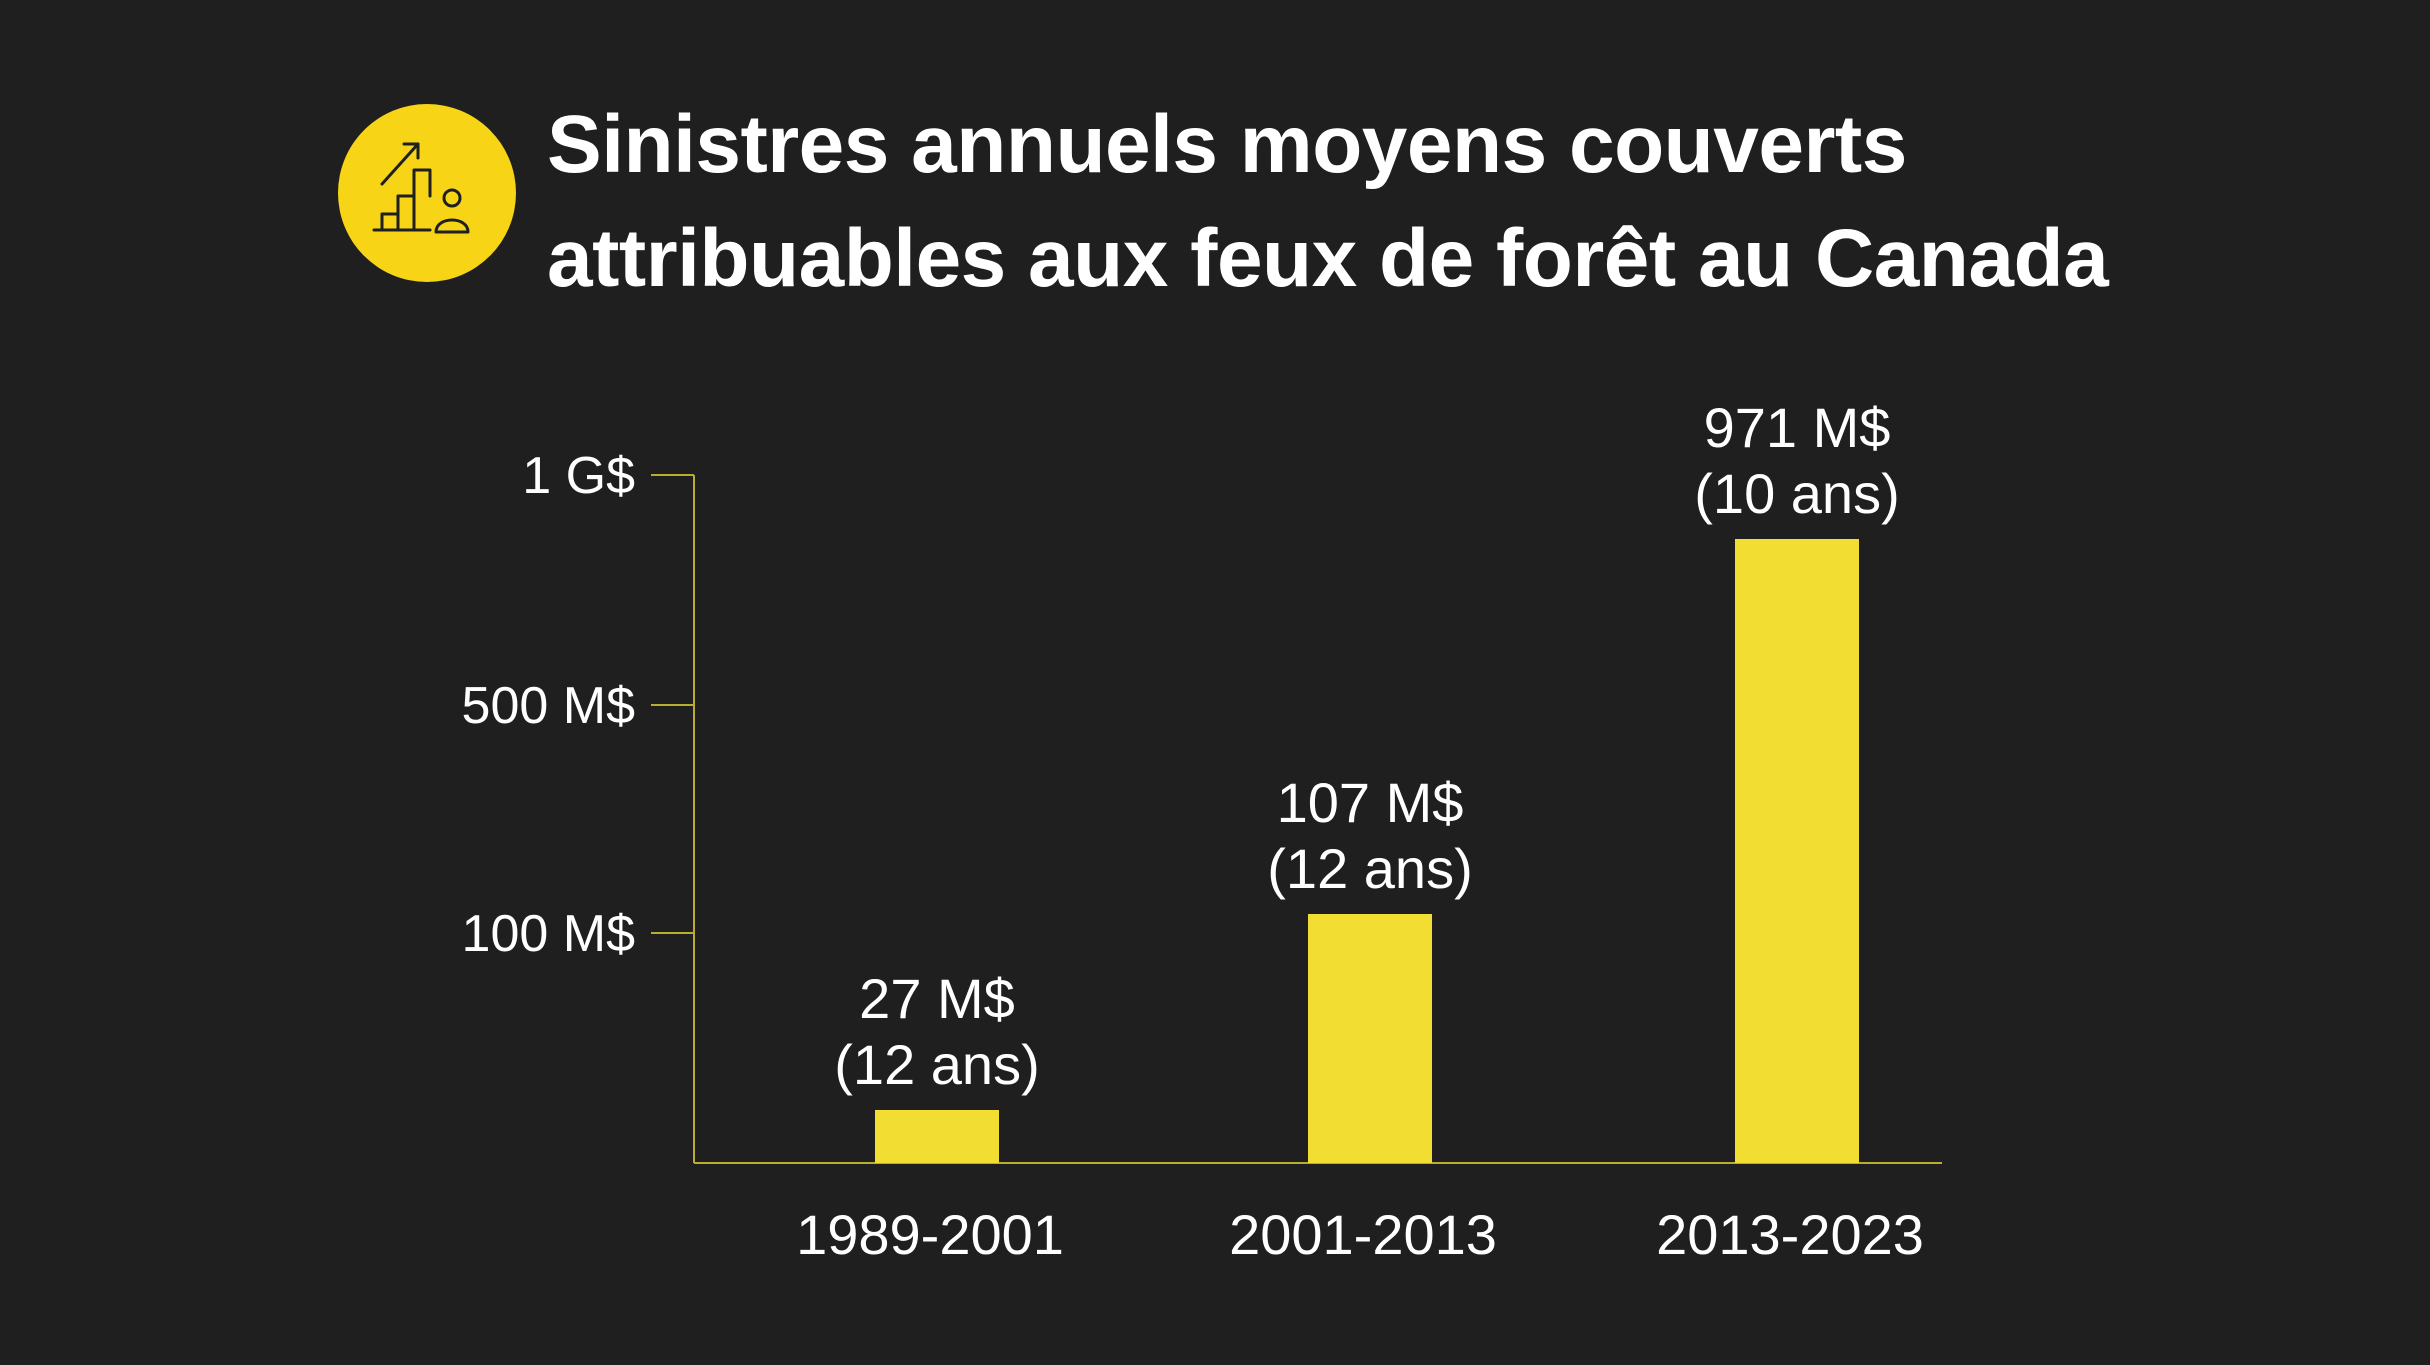  Describe the element at coordinates (1796, 493) in the screenshot. I see `bar-period-label: (10 ans)` at that location.